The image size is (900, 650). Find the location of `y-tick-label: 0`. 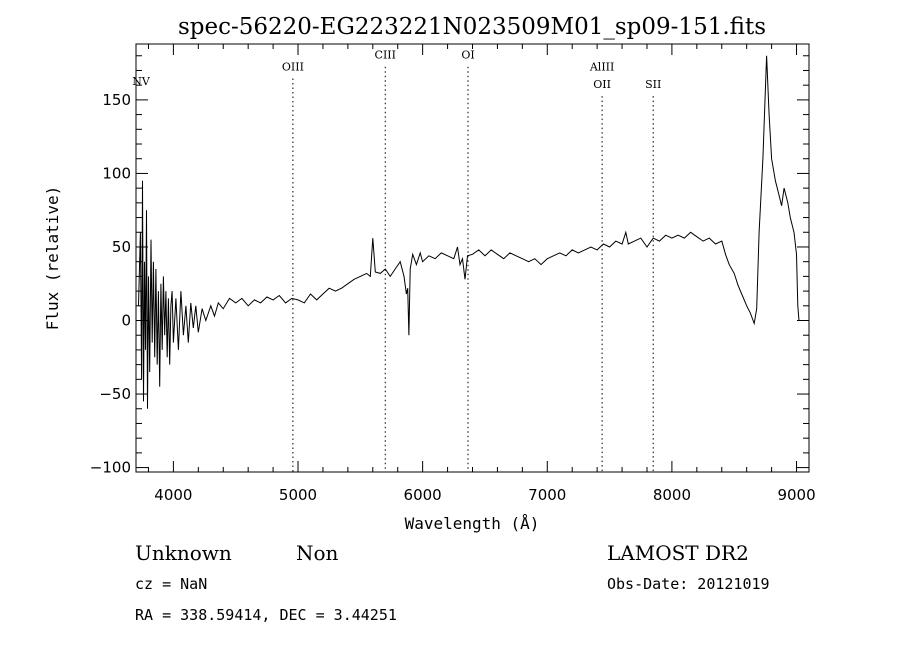

y-tick-label: 0 is located at coordinates (126, 321).